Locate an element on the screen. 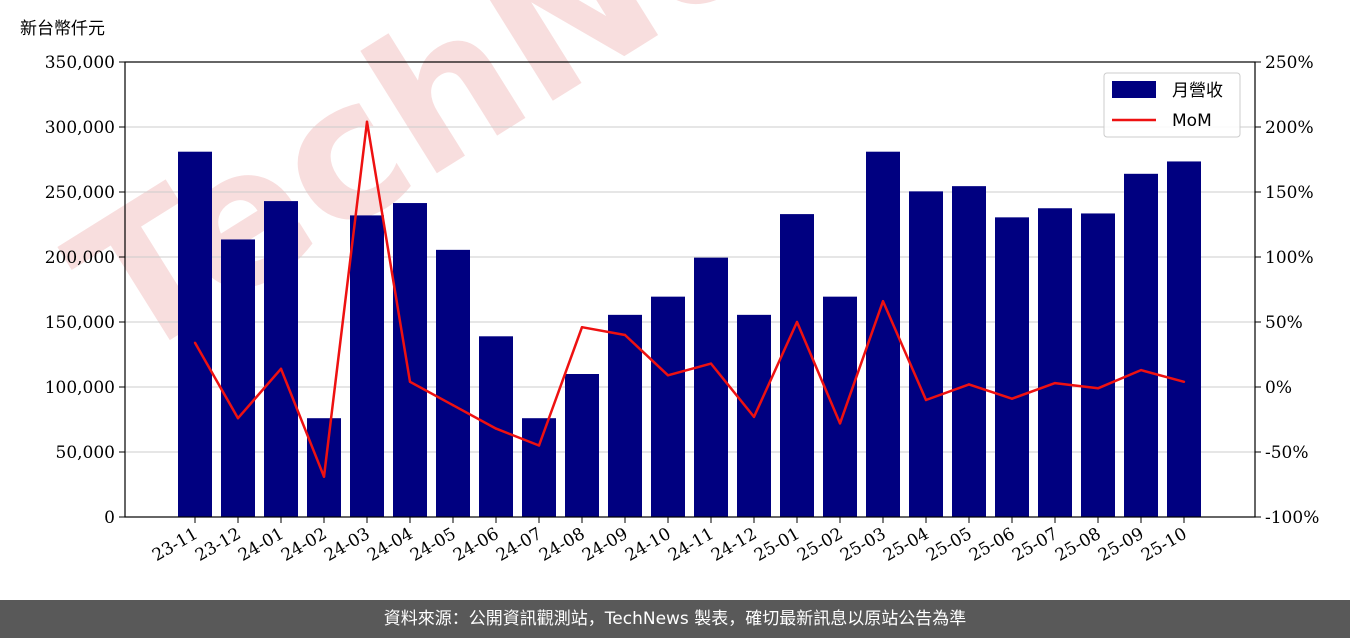 The image size is (1350, 638). x-tick-label: 24-12 is located at coordinates (734, 545).